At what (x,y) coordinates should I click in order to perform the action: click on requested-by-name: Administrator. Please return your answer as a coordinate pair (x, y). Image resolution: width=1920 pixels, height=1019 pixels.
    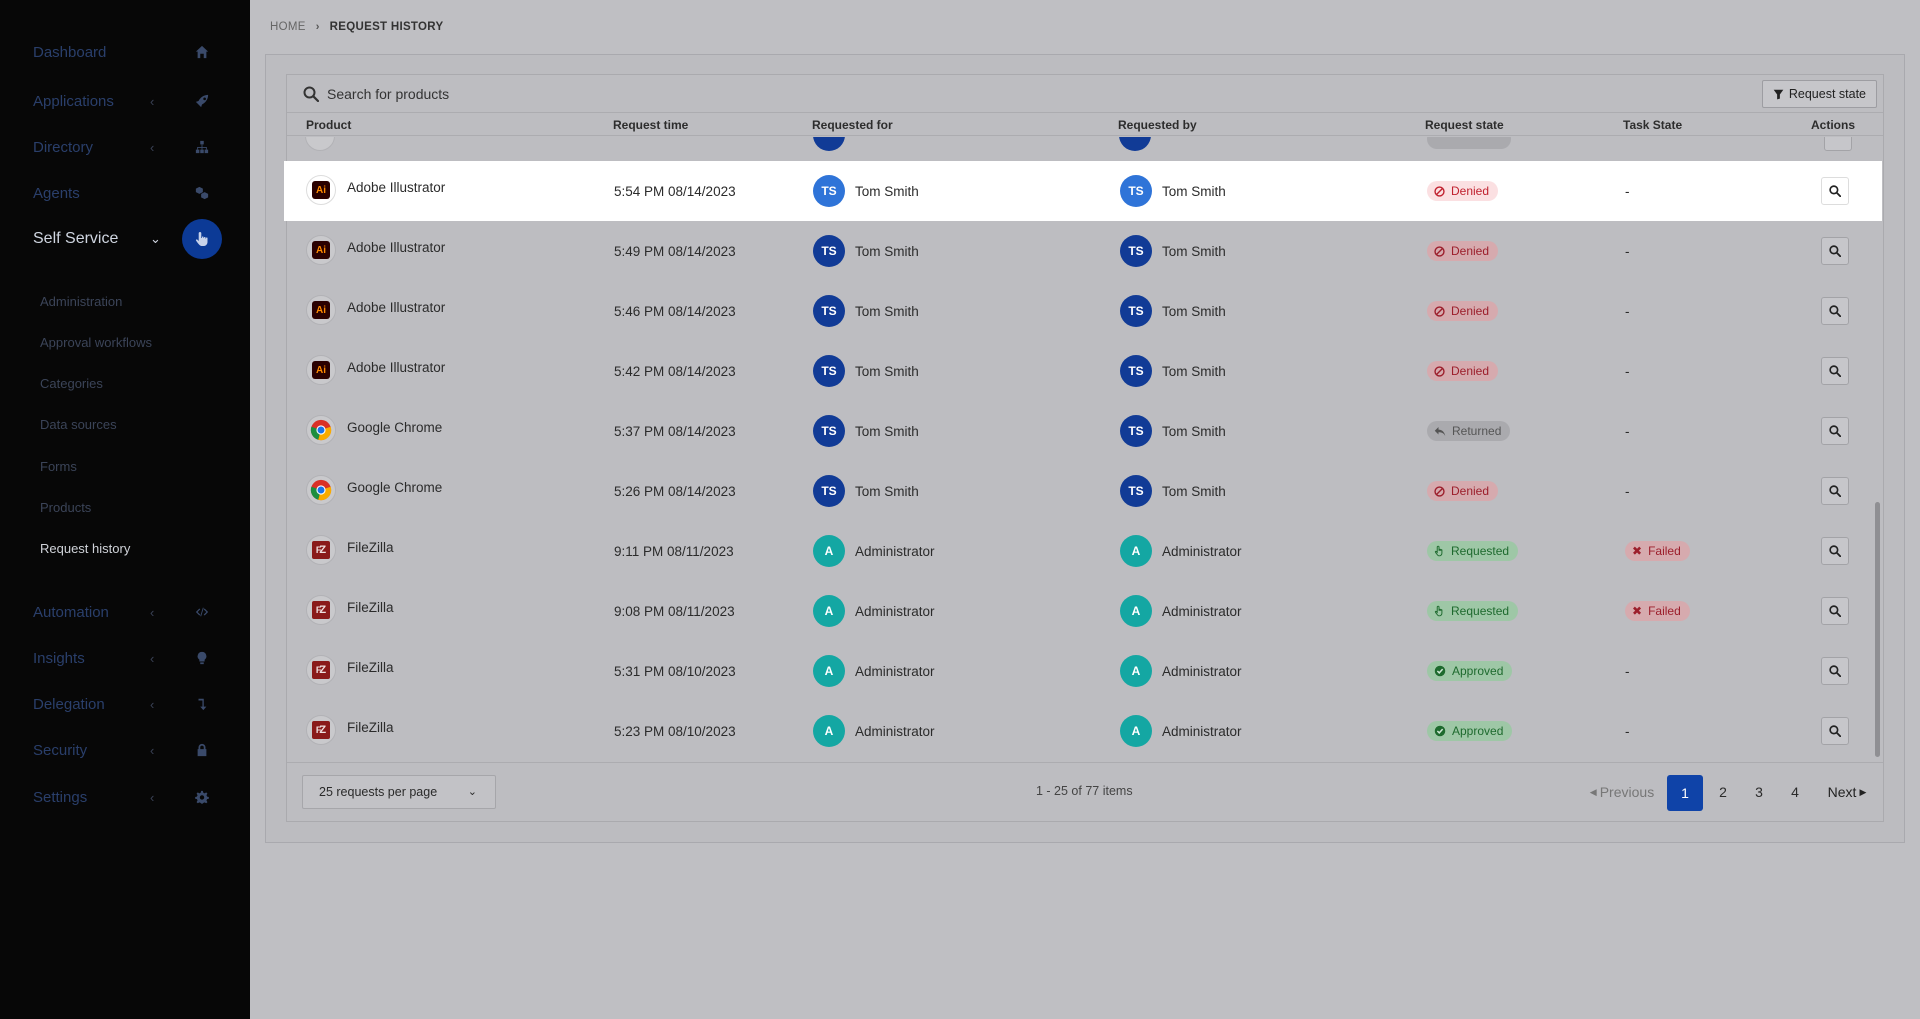
    Looking at the image, I should click on (1202, 671).